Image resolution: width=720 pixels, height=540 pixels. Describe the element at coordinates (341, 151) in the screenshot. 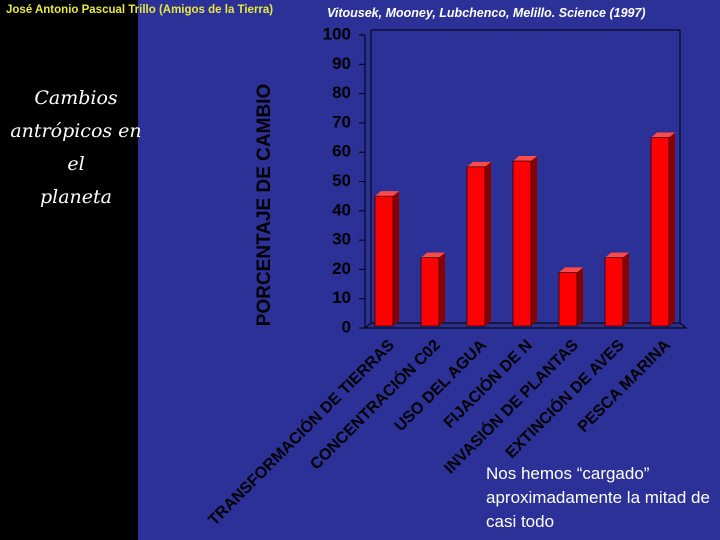

I see `y-tick-label: 60` at that location.